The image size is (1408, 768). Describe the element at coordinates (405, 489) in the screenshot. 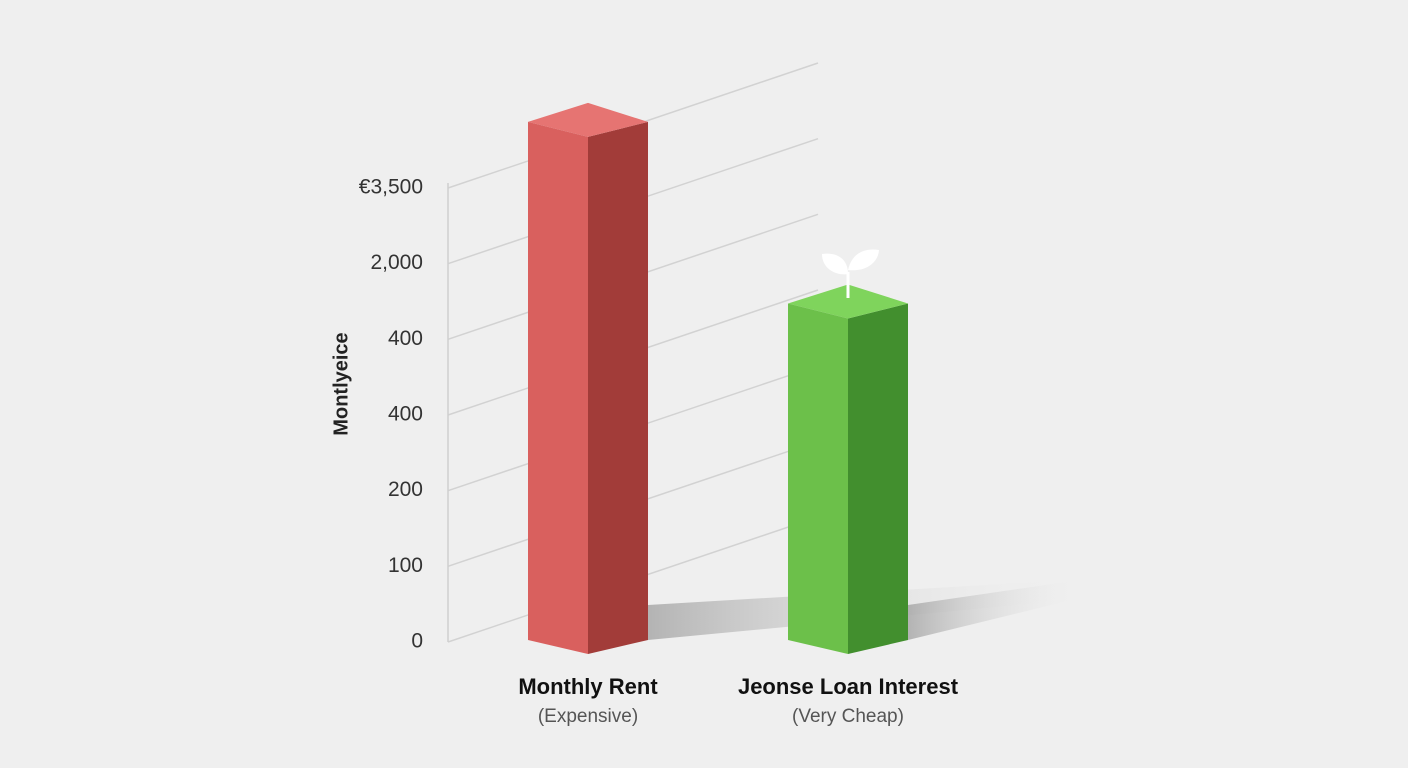

I see `y-tick-label: 200` at that location.